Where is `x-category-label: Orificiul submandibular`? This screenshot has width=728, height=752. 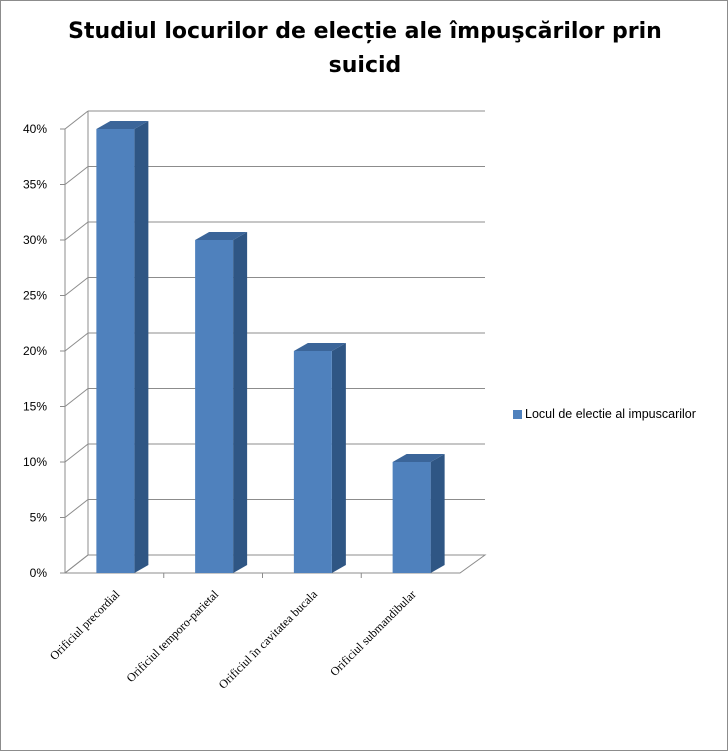
x-category-label: Orificiul submandibular is located at coordinates (373, 633).